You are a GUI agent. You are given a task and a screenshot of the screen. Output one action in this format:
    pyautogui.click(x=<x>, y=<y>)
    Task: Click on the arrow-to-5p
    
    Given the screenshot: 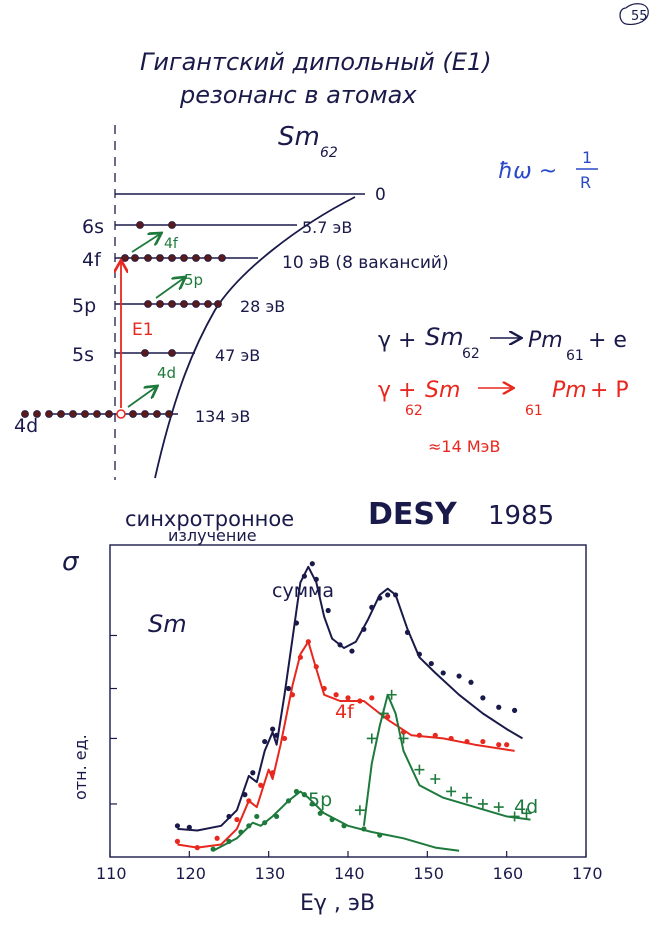 What is the action you would take?
    pyautogui.click(x=169, y=288)
    